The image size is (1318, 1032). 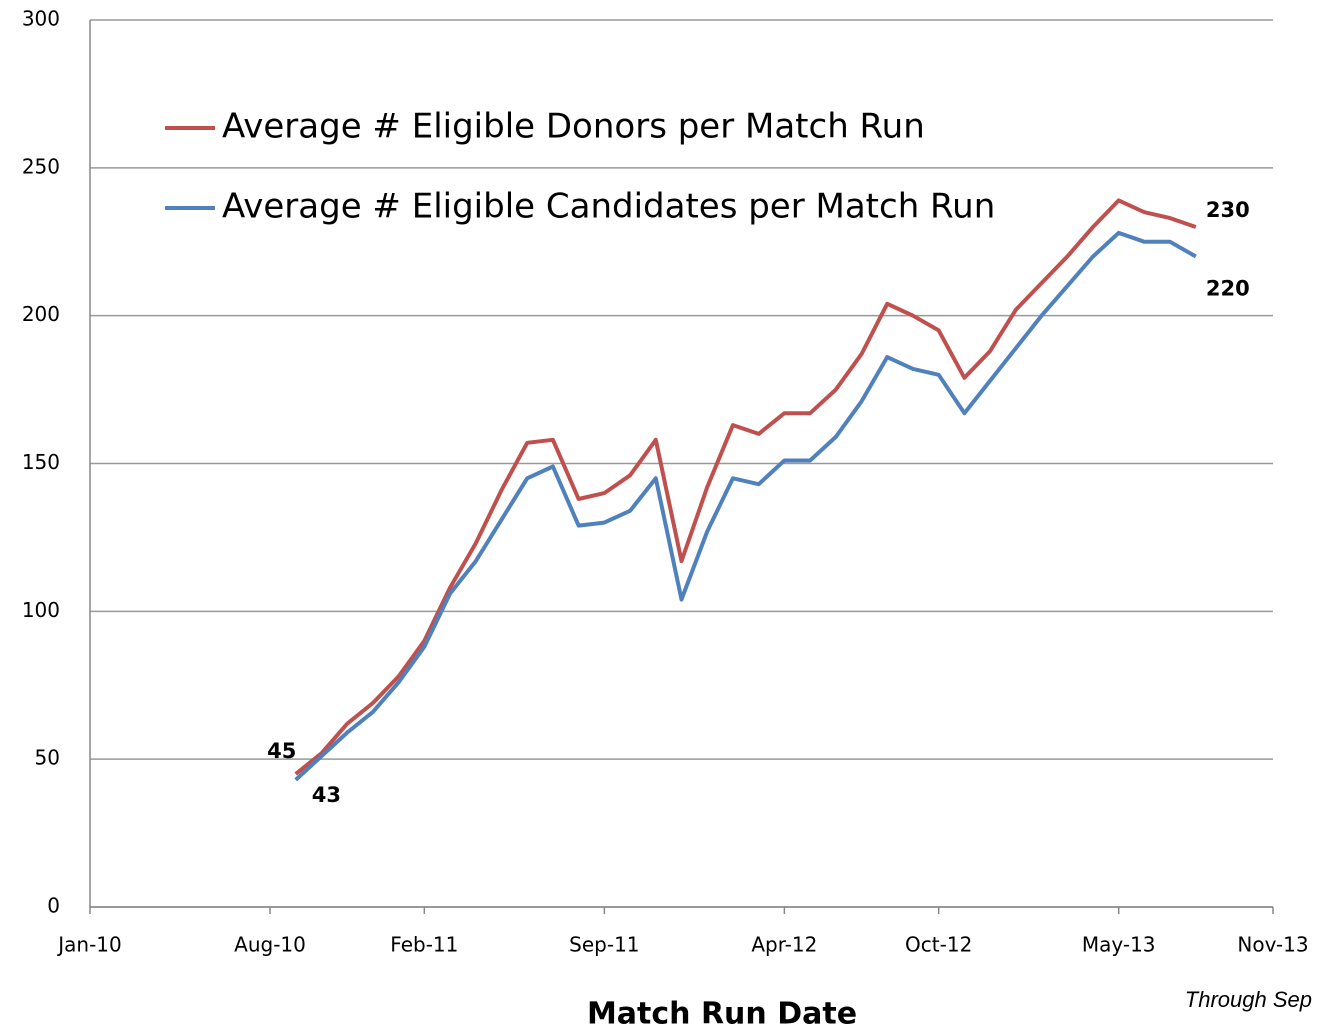 I want to click on y-tick-label: 200, so click(x=41, y=314).